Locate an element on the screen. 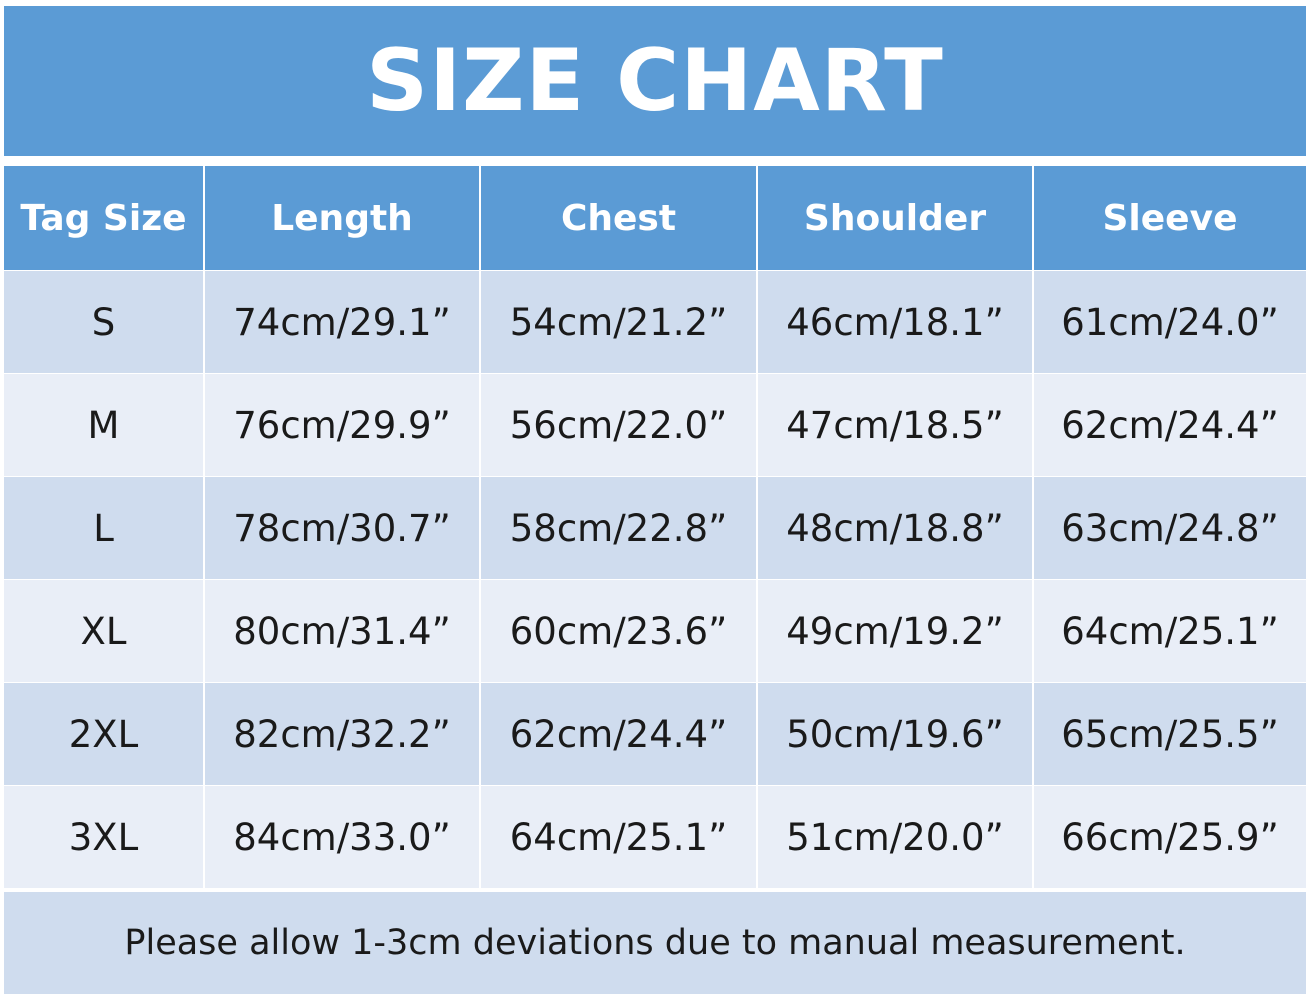  tag-size-cell: S is located at coordinates (104, 322).